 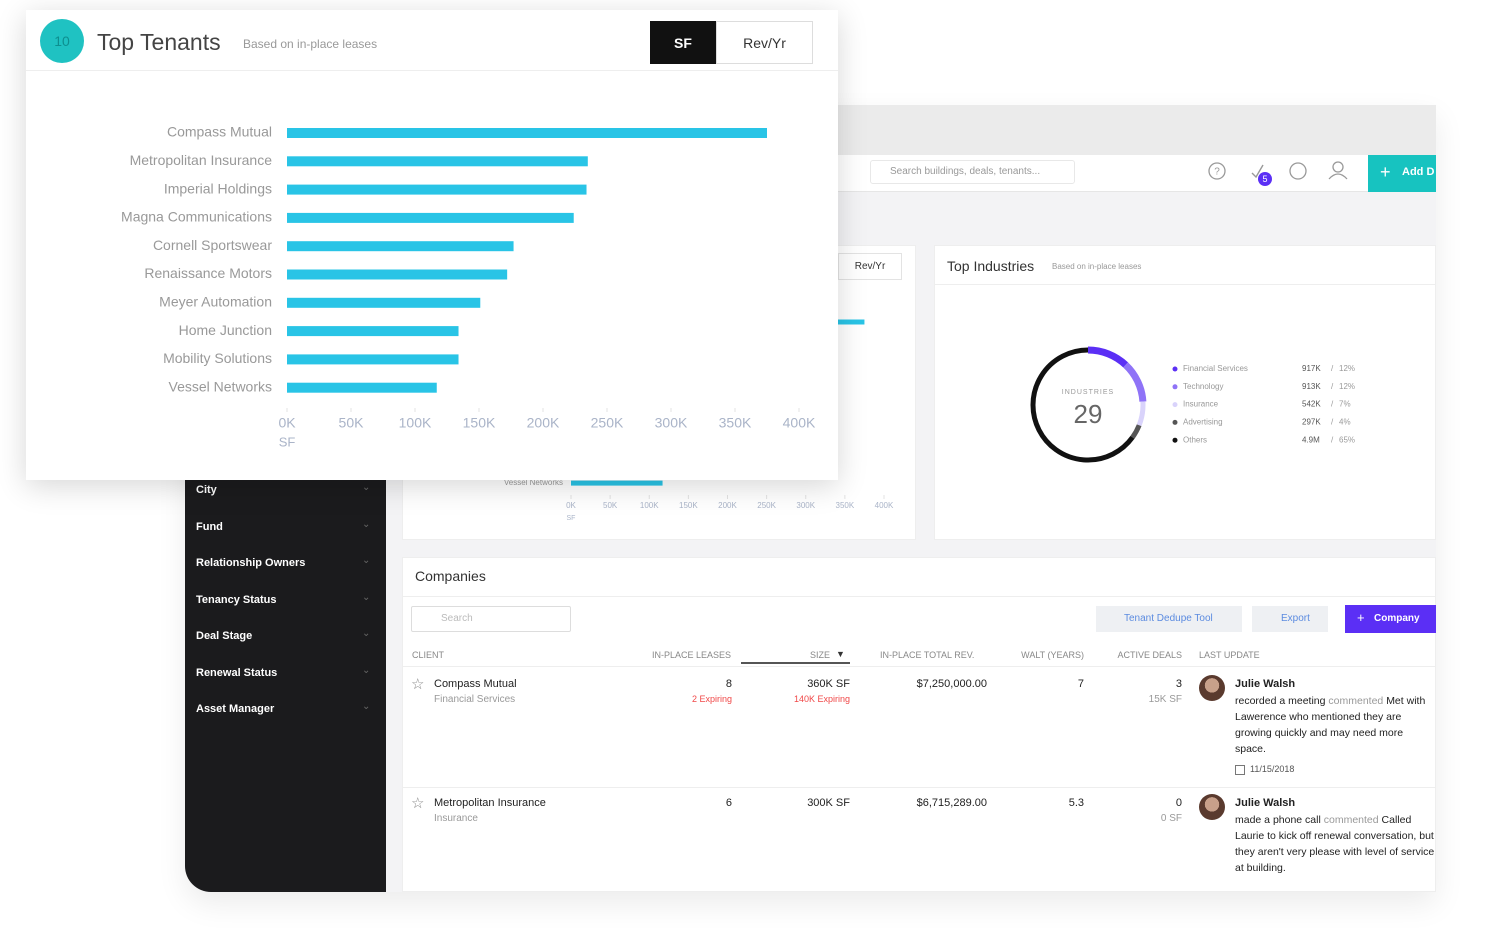 What do you see at coordinates (475, 684) in the screenshot?
I see `client-name: Compass Mutual` at bounding box center [475, 684].